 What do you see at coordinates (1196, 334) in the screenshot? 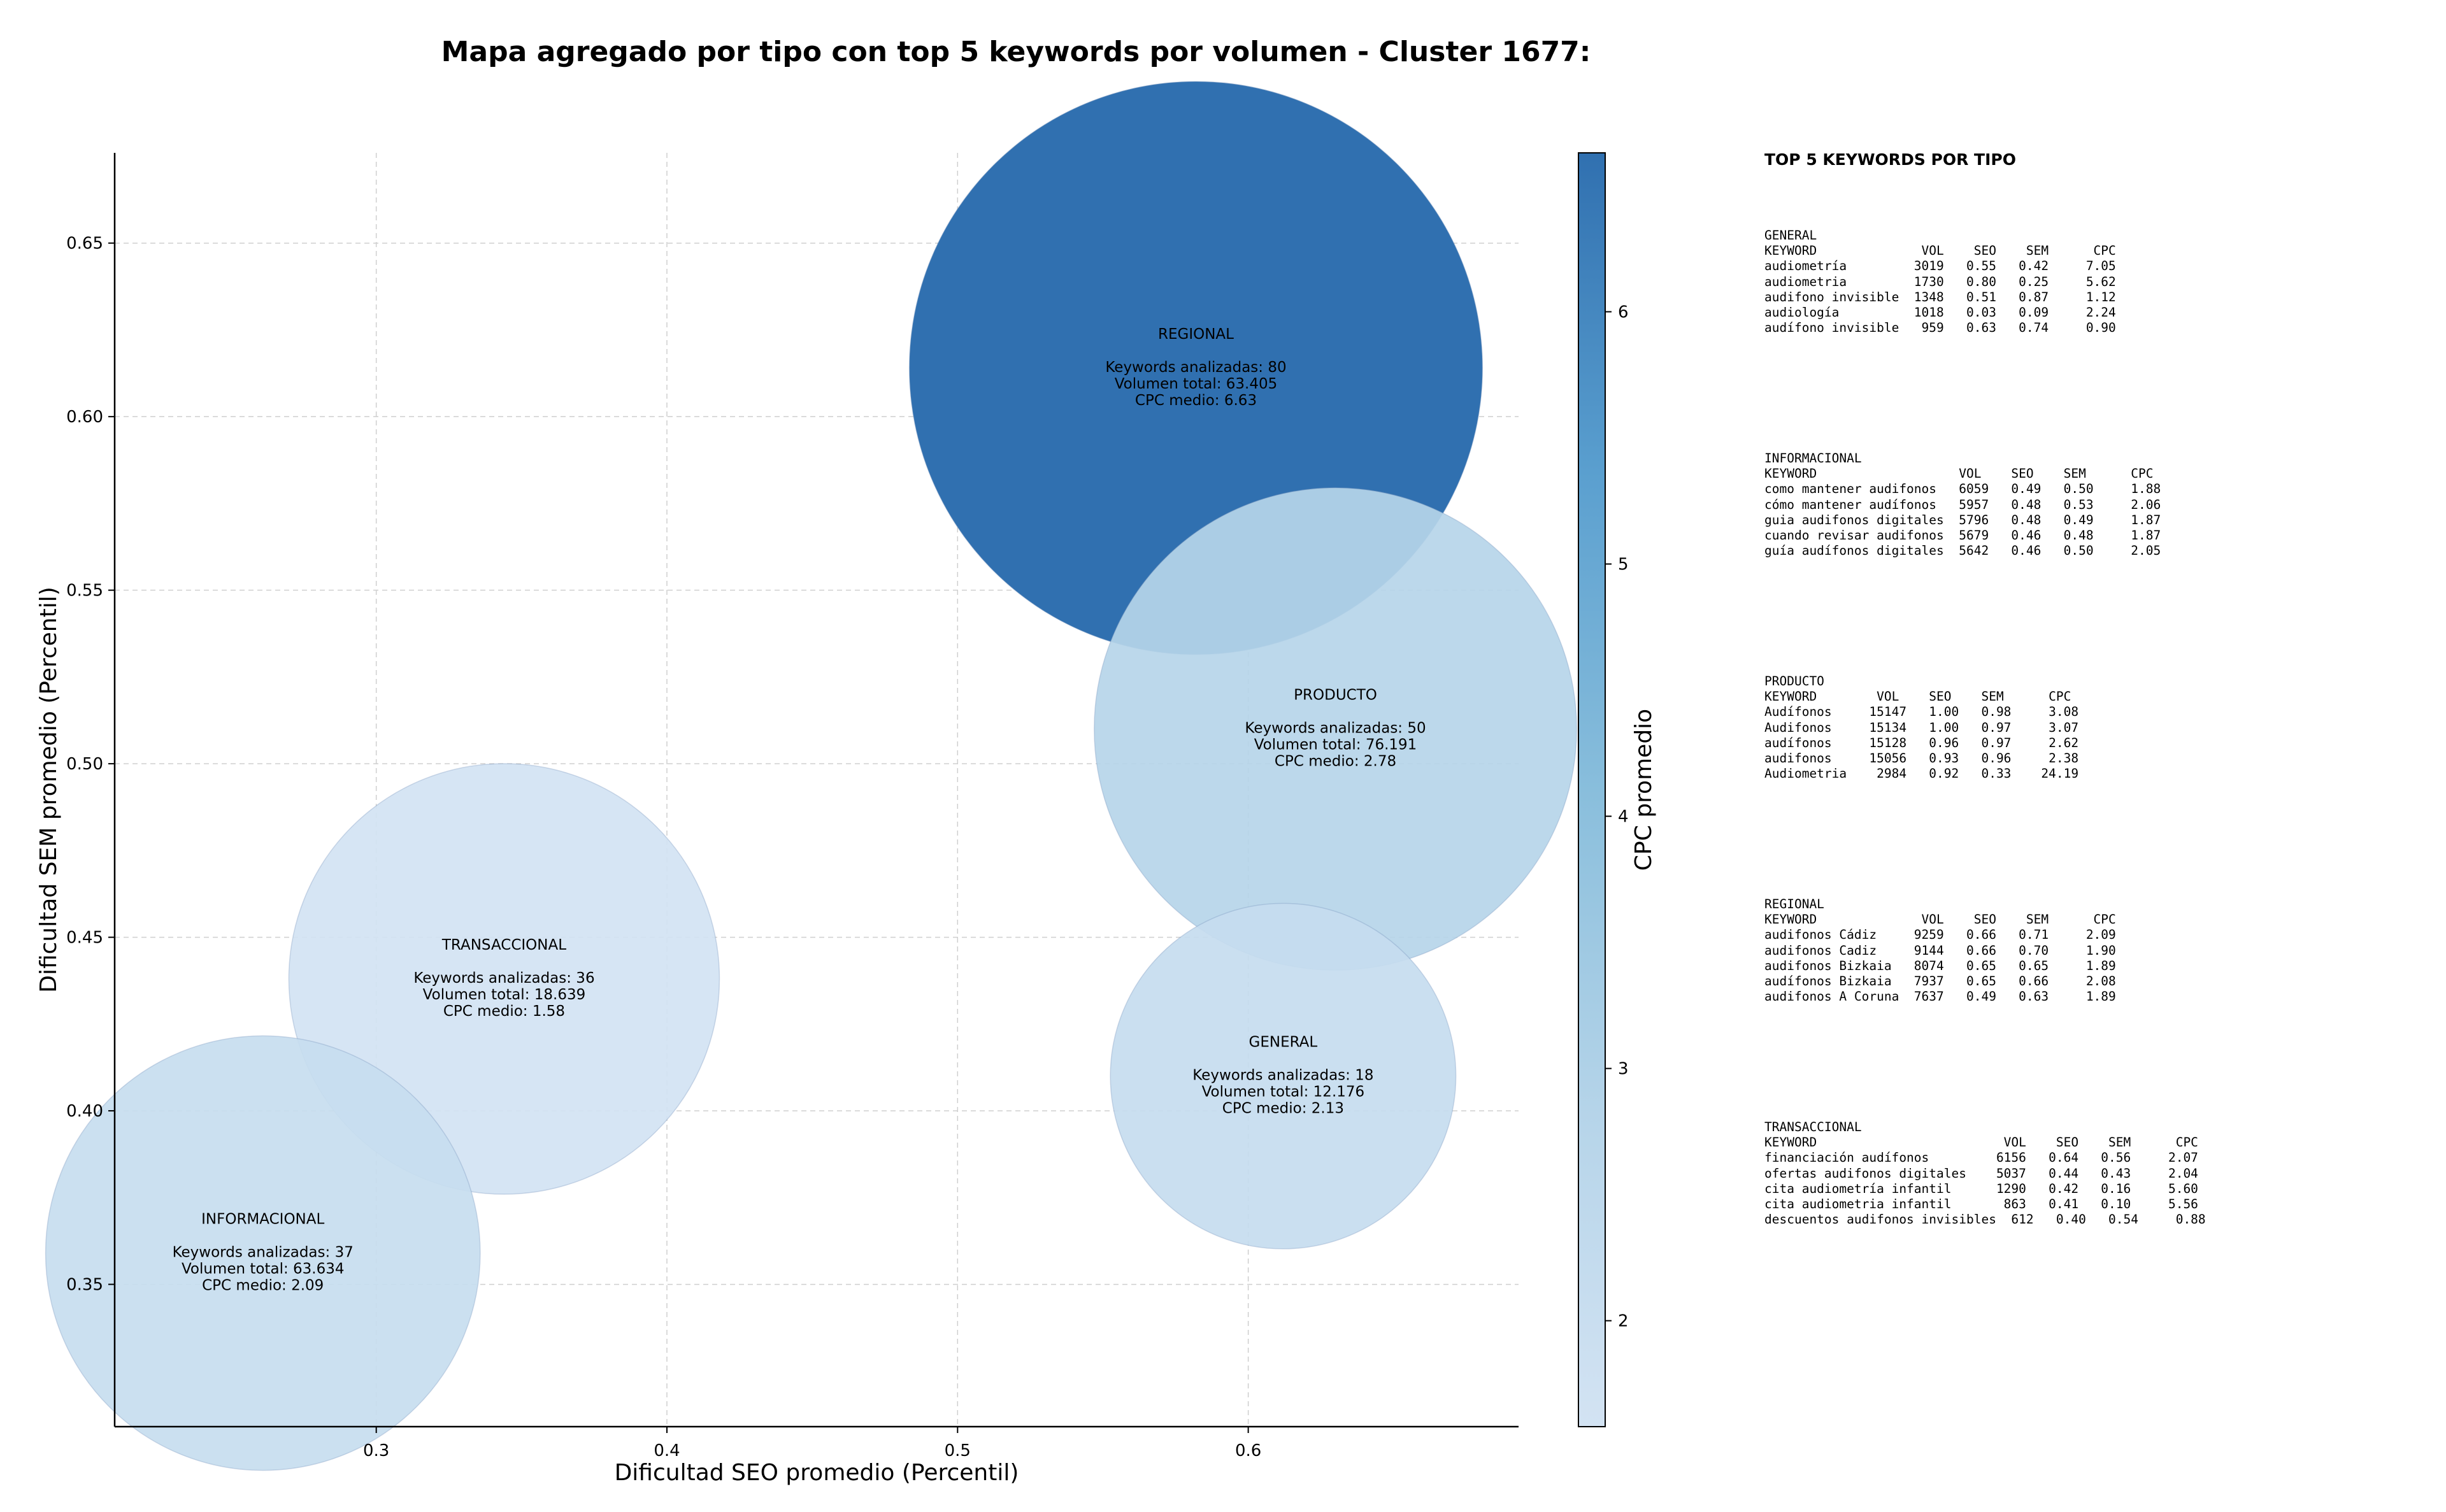
I see `bubble-type-label: REGIONAL` at bounding box center [1196, 334].